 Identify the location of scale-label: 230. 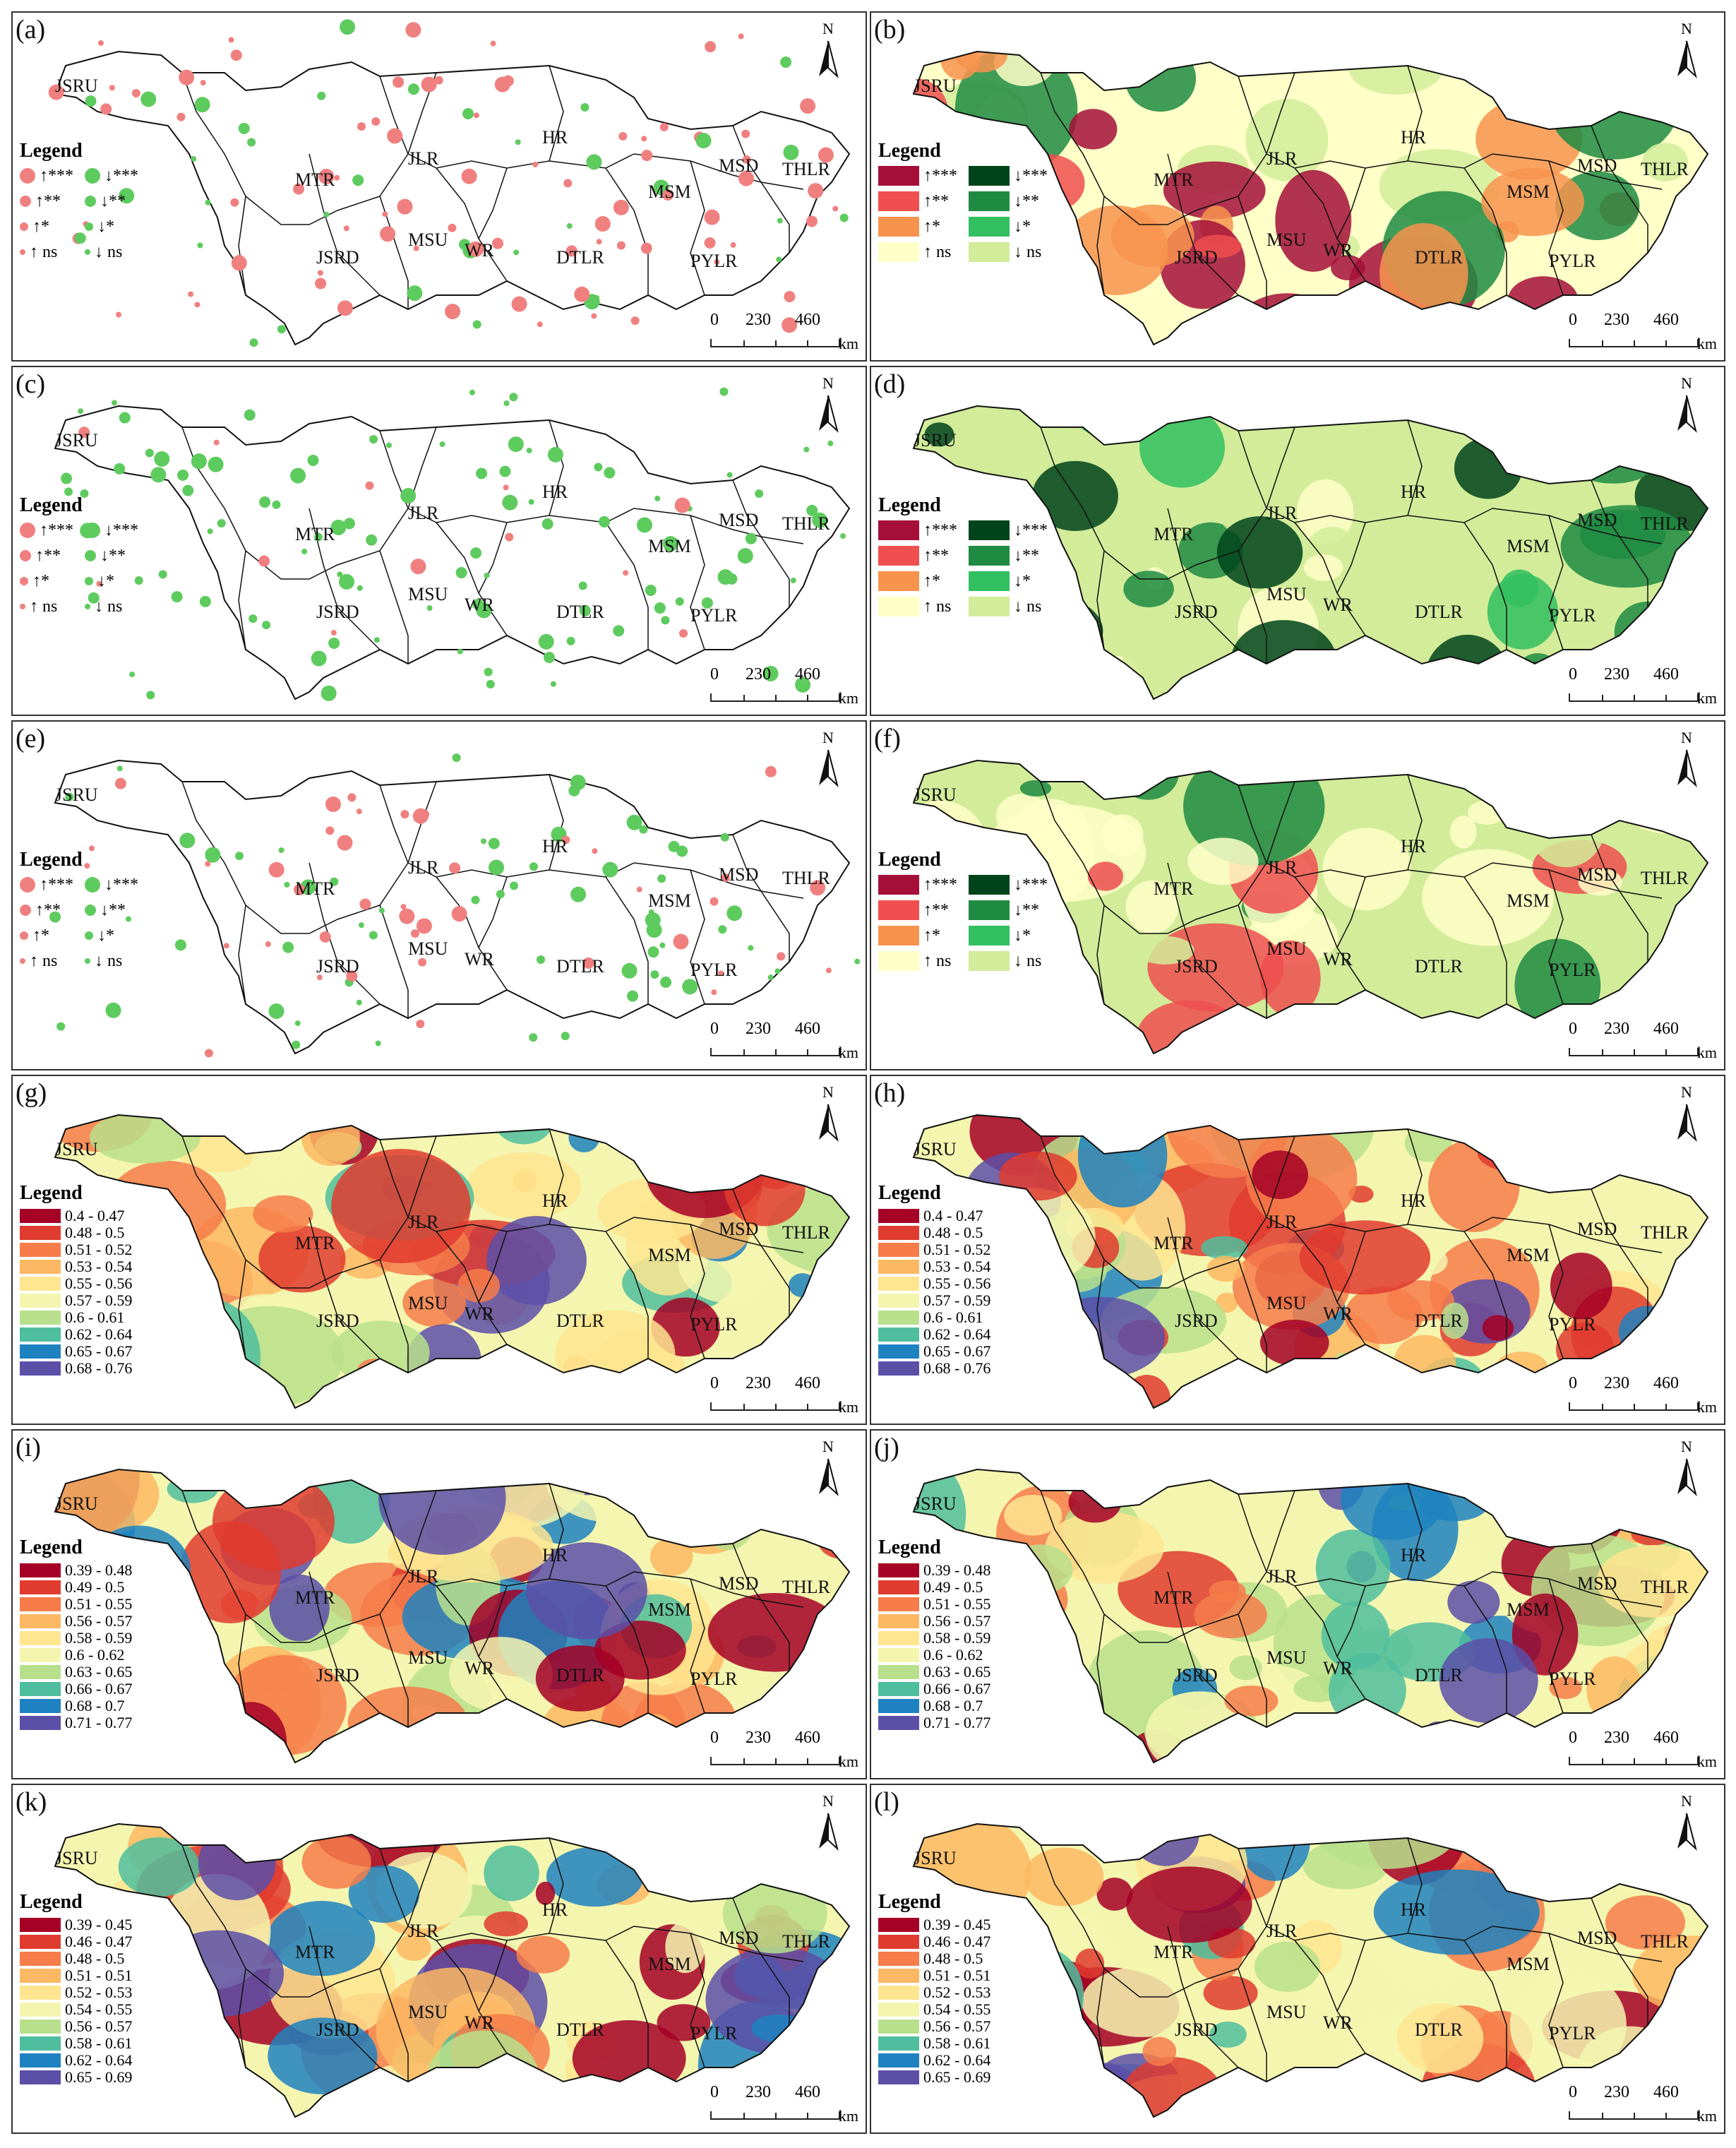
(758, 320).